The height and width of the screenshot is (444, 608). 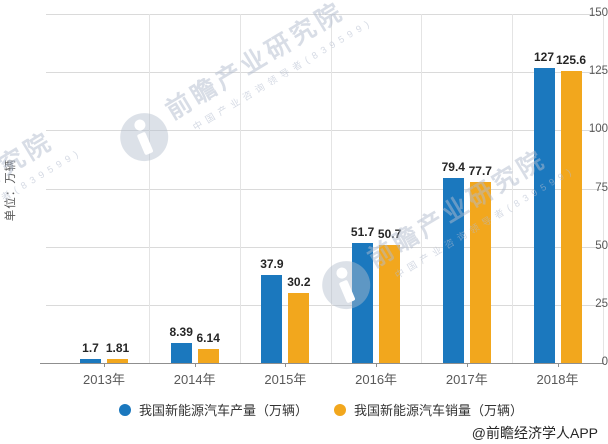 I want to click on bar-value-label: 1.7, so click(x=90, y=348).